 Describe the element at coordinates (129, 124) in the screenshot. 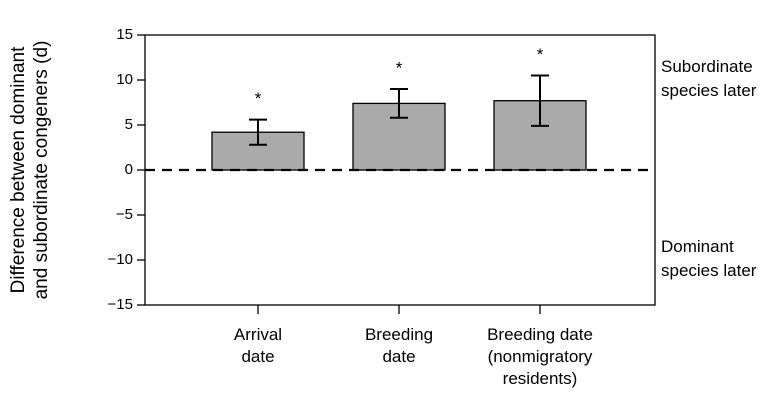

I see `y-tick-label: 5` at that location.